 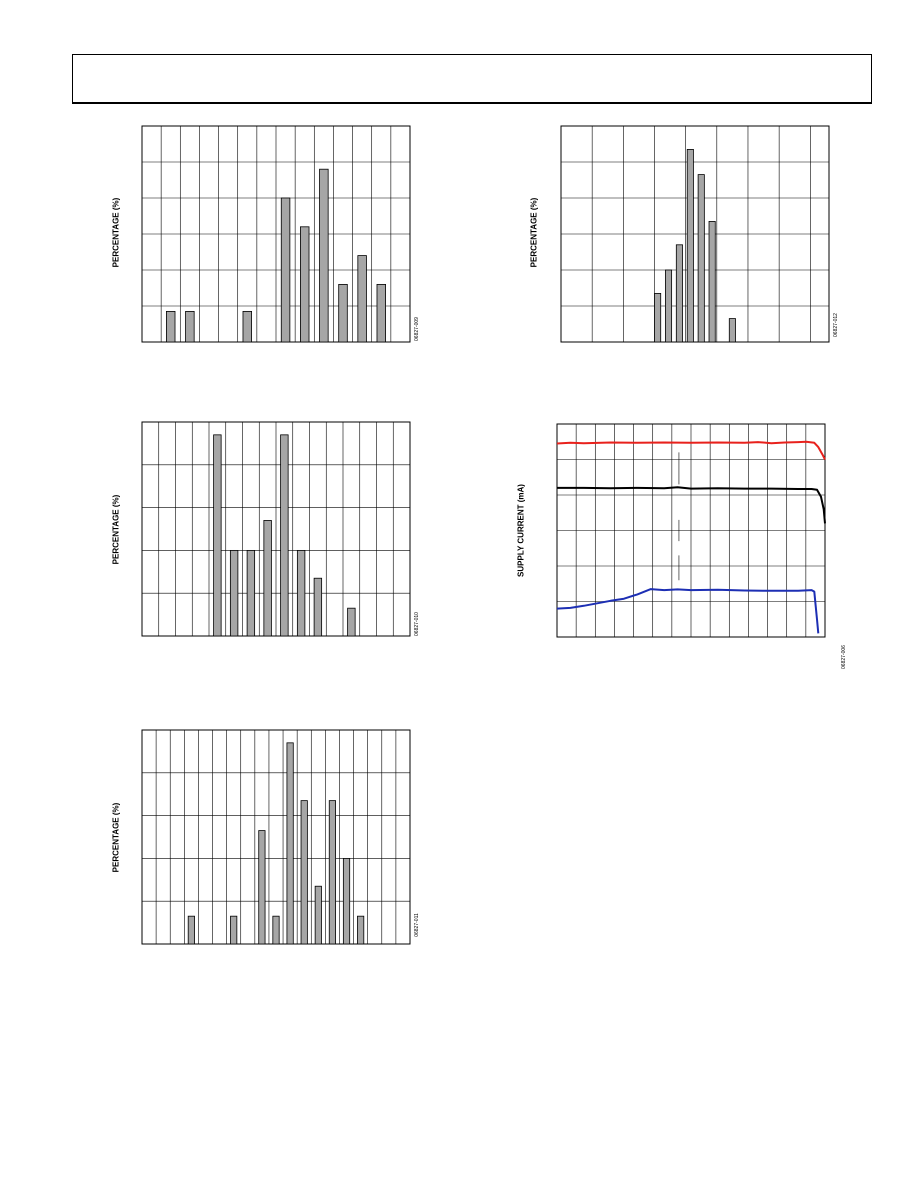 What do you see at coordinates (691, 450) in the screenshot?
I see `series-line-red` at bounding box center [691, 450].